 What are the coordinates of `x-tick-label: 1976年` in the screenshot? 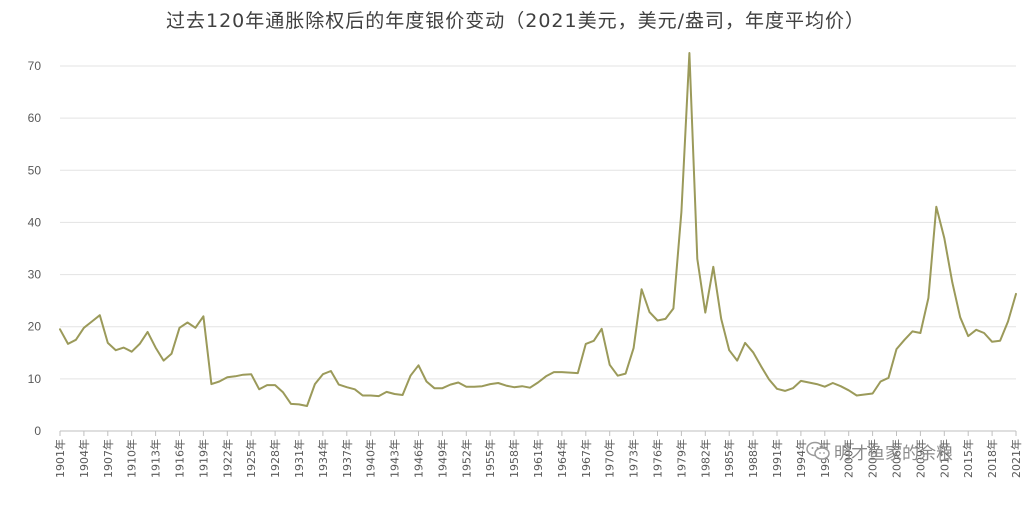 It's located at (658, 458).